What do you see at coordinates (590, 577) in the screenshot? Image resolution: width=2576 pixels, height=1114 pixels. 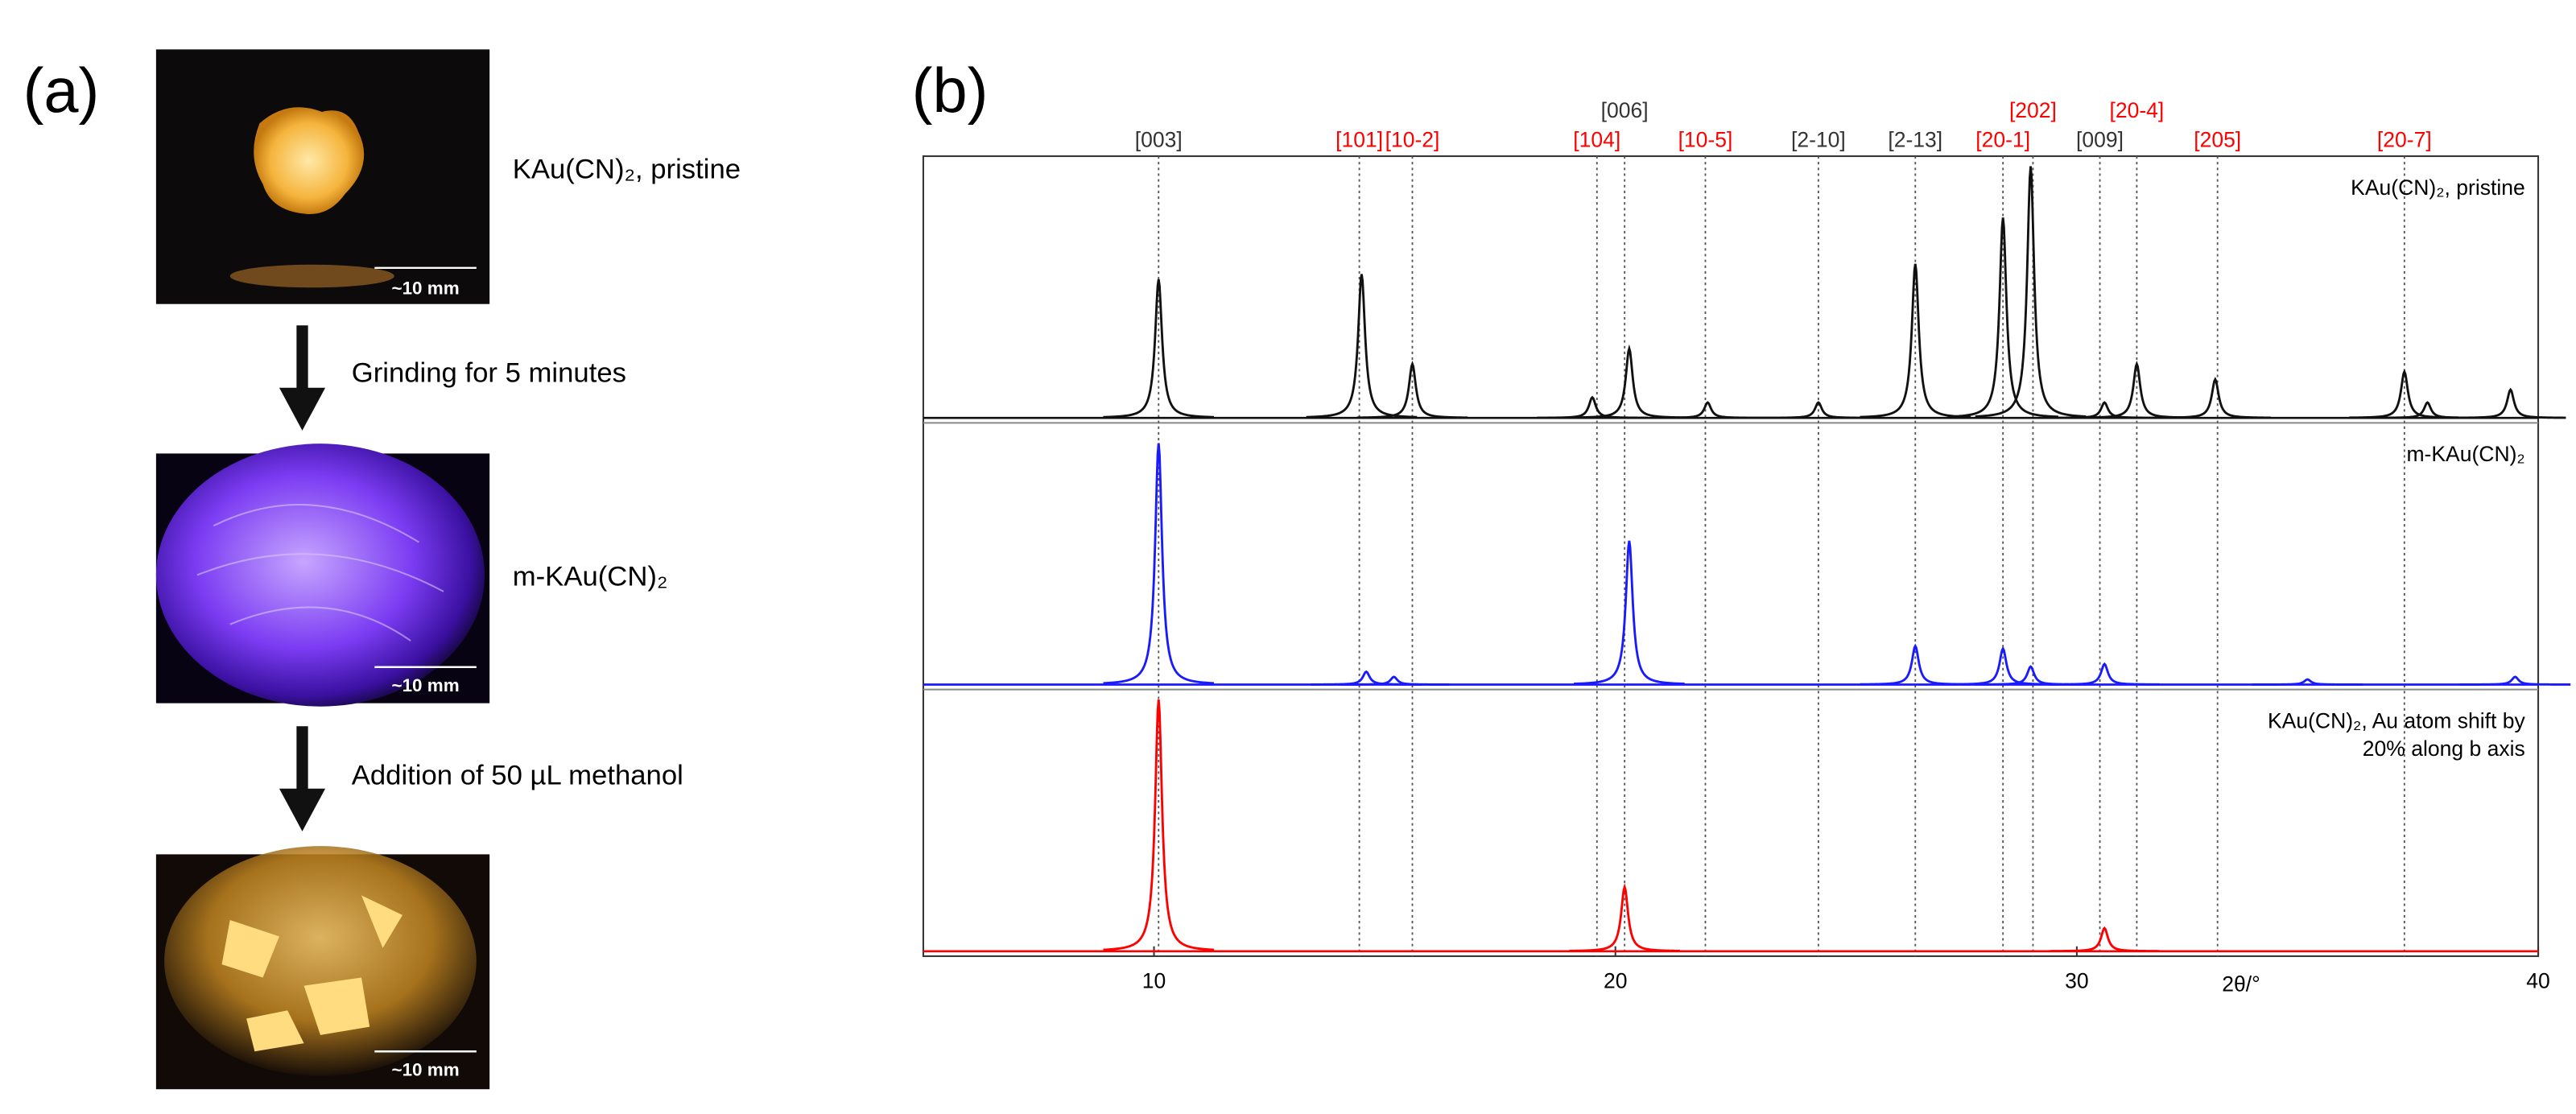 I see `caption: m-KAu(CN)₂` at bounding box center [590, 577].